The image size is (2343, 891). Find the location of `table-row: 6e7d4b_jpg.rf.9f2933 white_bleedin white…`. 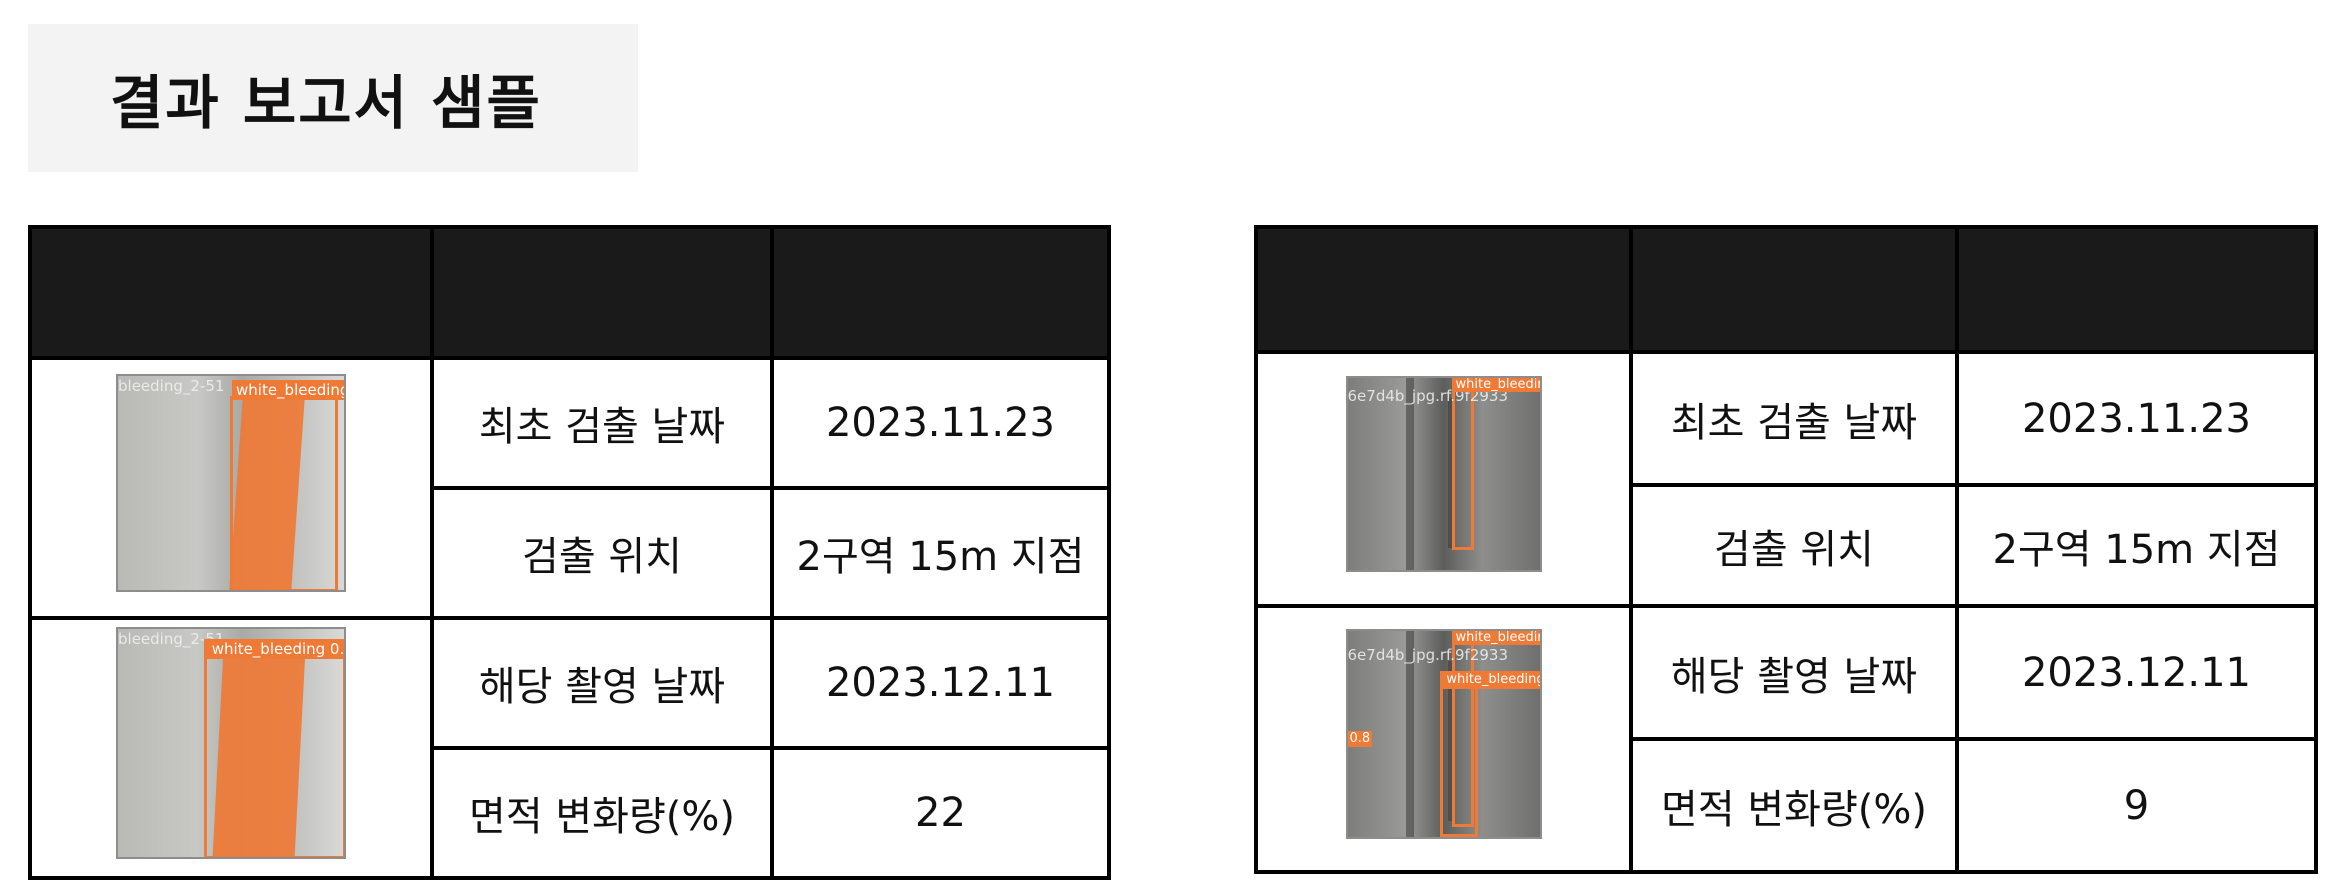

table-row: 6e7d4b_jpg.rf.9f2933 white_bleedin white… is located at coordinates (1786, 739).